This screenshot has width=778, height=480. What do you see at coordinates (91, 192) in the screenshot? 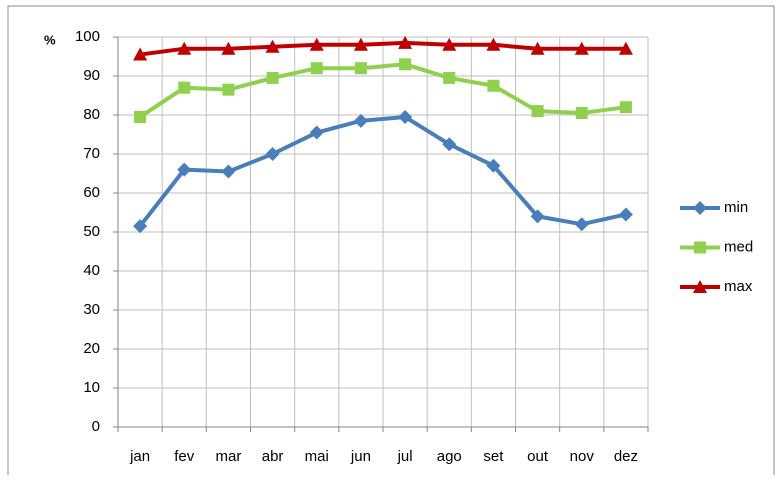
I see `y-tick-label: 60` at bounding box center [91, 192].